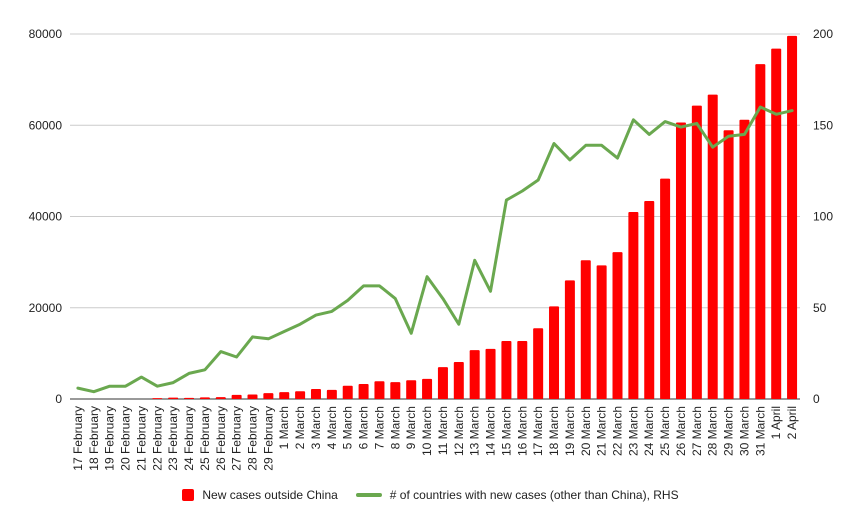  What do you see at coordinates (792, 422) in the screenshot?
I see `x-tick-label: 2 April` at bounding box center [792, 422].